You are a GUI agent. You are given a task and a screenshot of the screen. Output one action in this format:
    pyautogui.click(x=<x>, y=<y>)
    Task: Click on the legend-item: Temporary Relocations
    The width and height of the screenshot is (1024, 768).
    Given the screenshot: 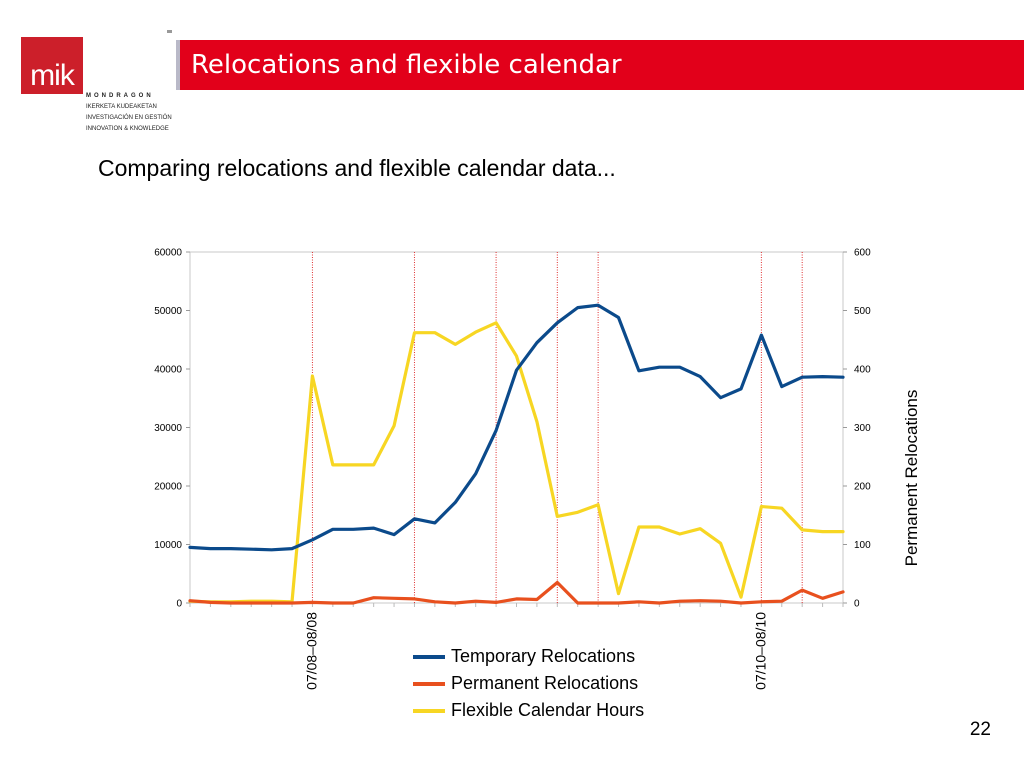 What is the action you would take?
    pyautogui.click(x=528, y=656)
    